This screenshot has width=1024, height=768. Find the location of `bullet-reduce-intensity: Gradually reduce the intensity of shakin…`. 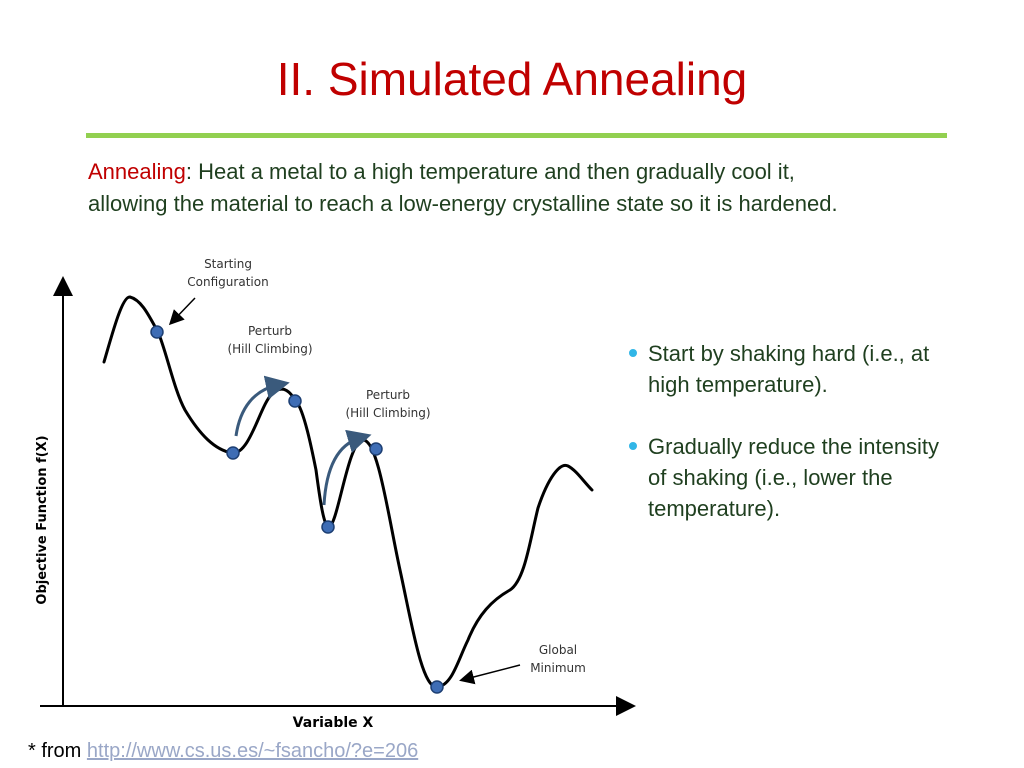

bullet-reduce-intensity: Gradually reduce the intensity of shakin… is located at coordinates (816, 477).